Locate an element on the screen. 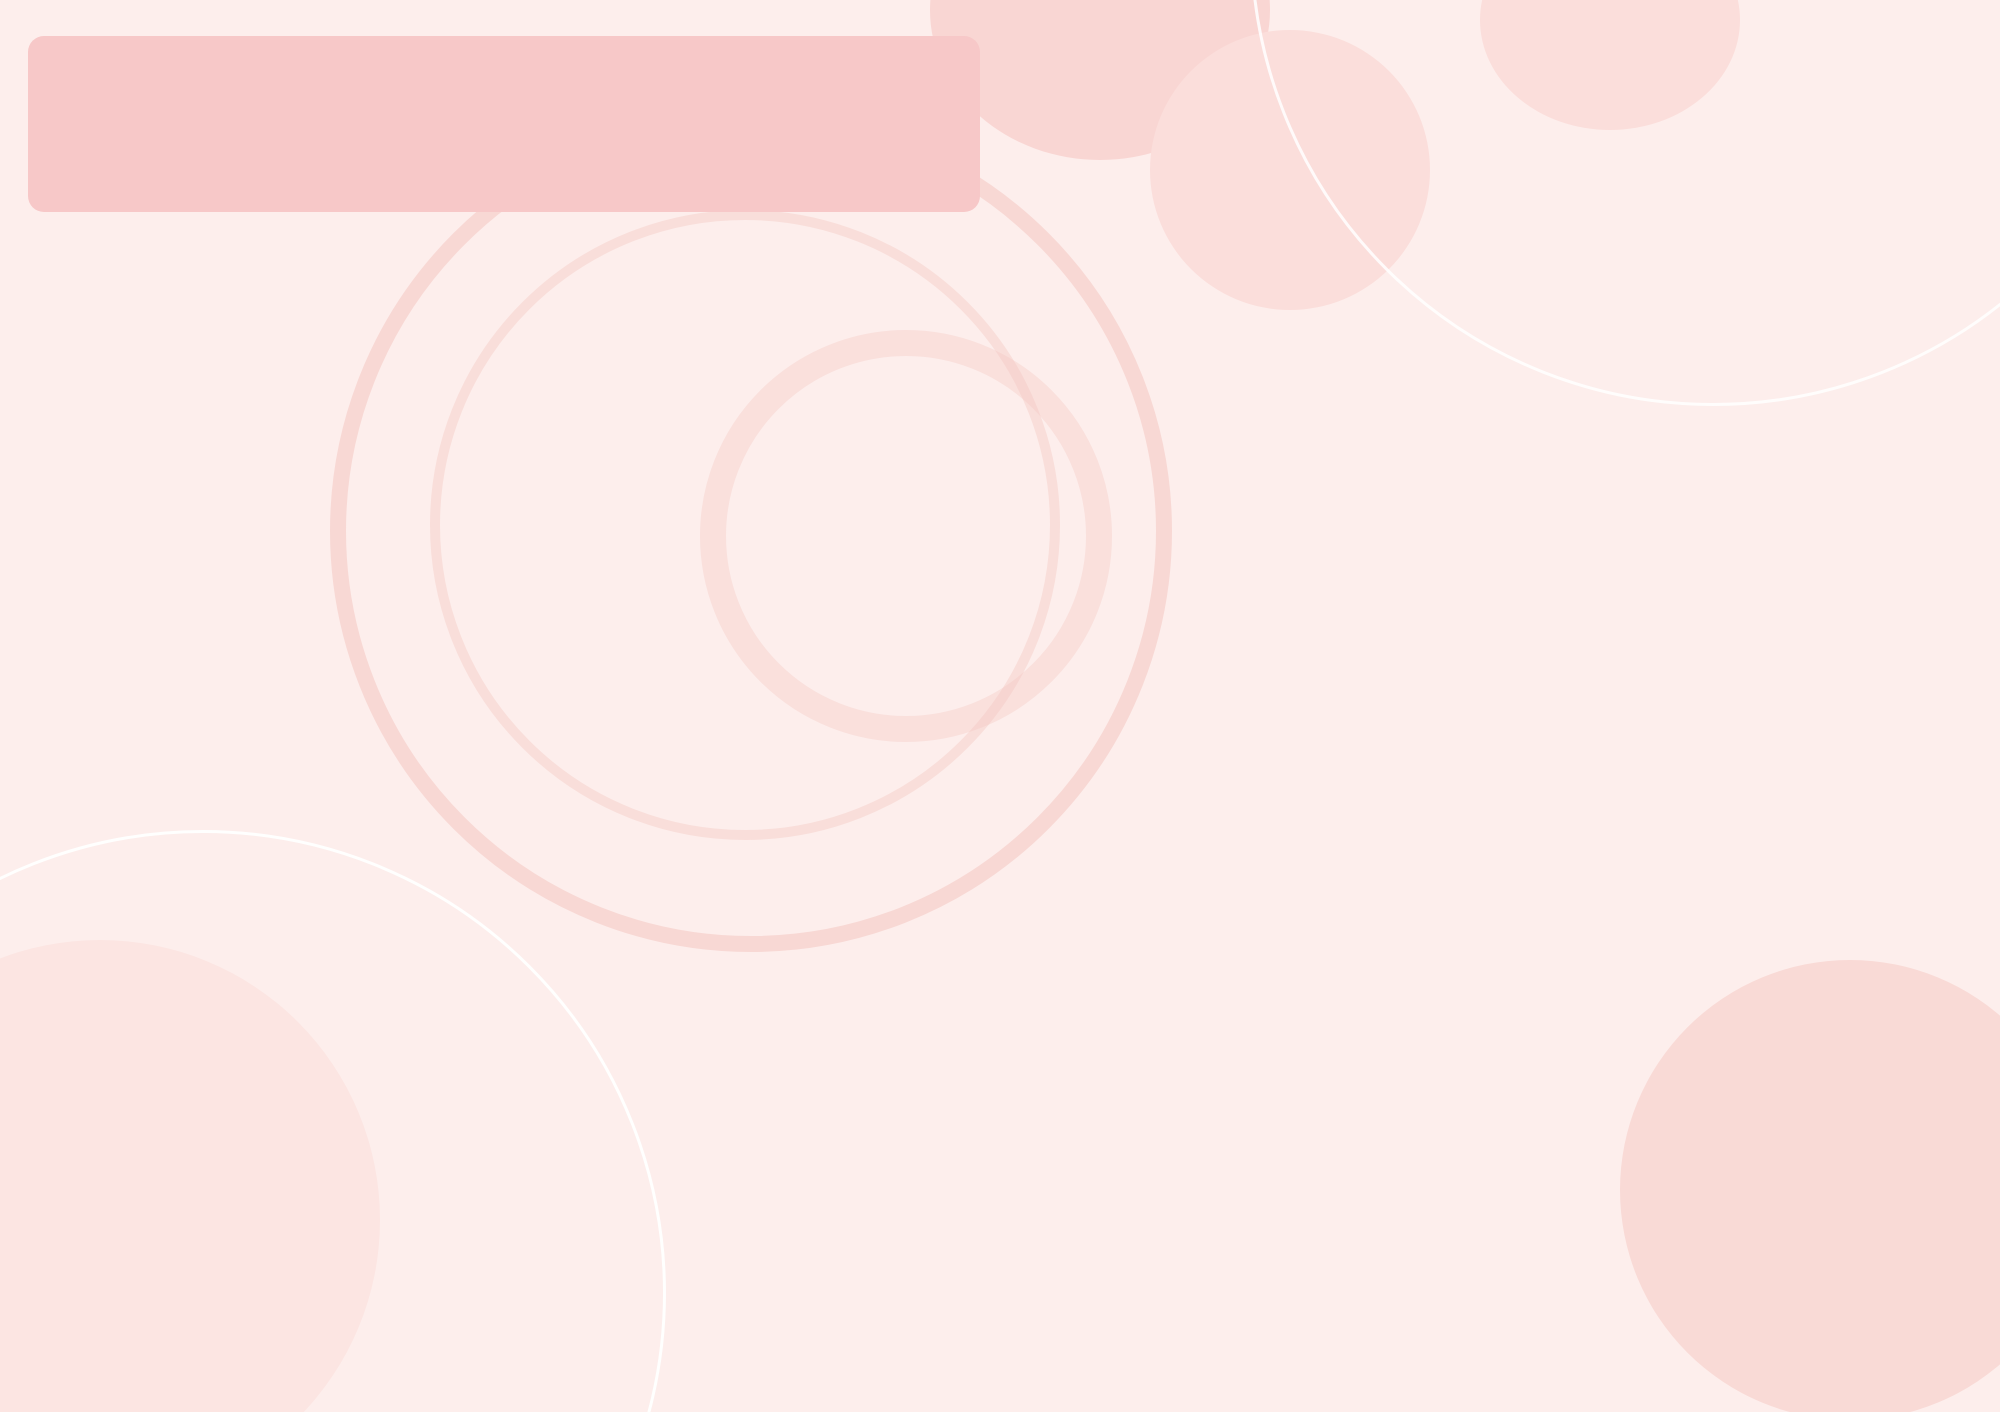 The height and width of the screenshot is (1412, 2000). house-specialties-panel is located at coordinates (504, 124).